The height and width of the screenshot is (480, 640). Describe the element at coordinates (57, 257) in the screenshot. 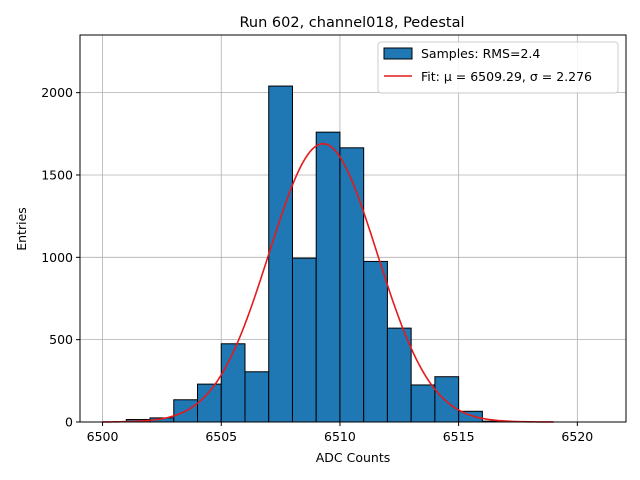

I see `y-tick-label: 1000` at that location.